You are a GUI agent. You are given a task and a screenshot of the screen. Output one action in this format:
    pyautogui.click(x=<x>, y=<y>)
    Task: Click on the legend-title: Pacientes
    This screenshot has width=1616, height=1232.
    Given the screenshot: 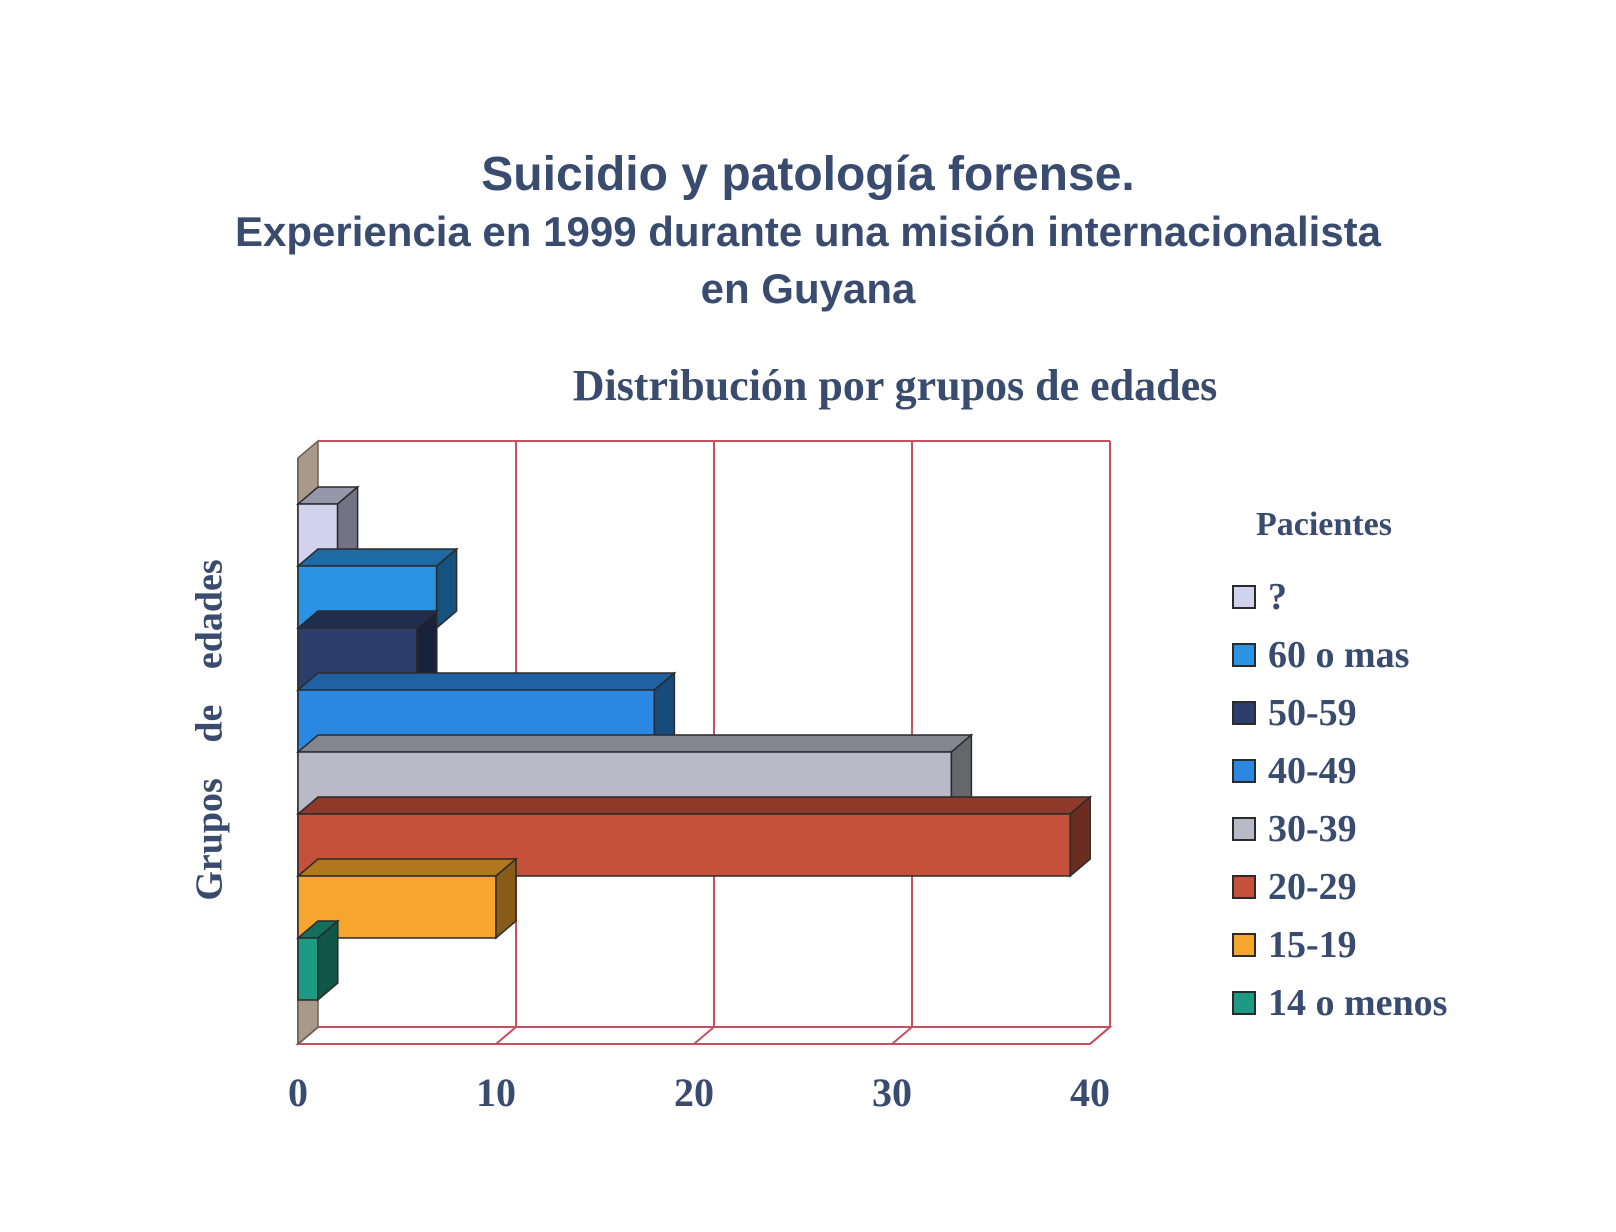 What is the action you would take?
    pyautogui.click(x=1324, y=524)
    